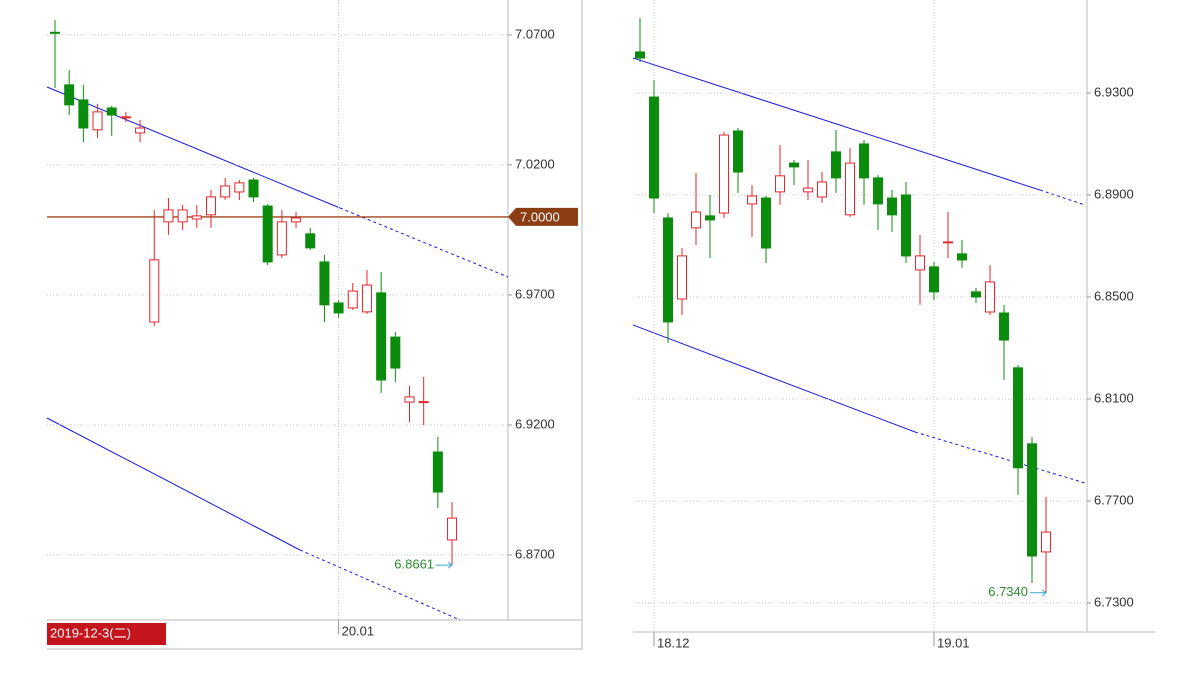  I want to click on y-tick-label: 6.9200, so click(535, 423).